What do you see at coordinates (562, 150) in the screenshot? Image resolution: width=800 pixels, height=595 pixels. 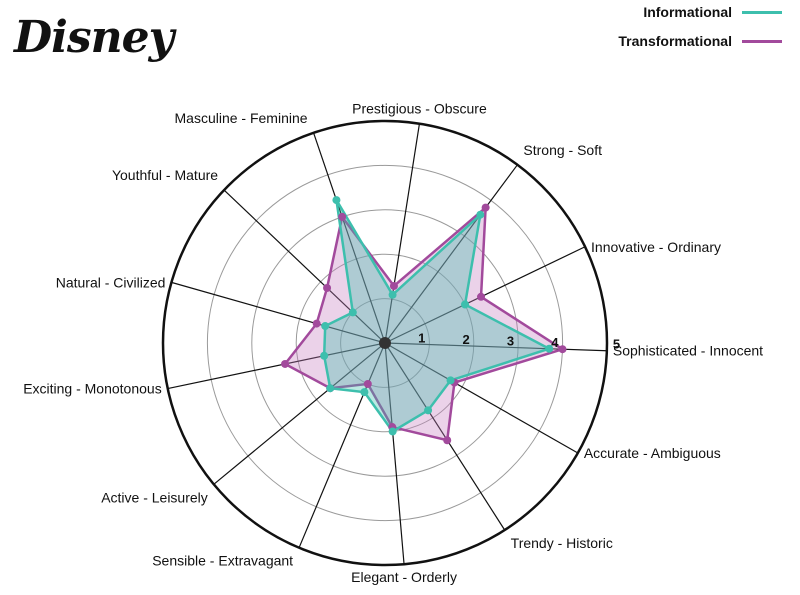 I see `category-label: Strong - Soft` at bounding box center [562, 150].